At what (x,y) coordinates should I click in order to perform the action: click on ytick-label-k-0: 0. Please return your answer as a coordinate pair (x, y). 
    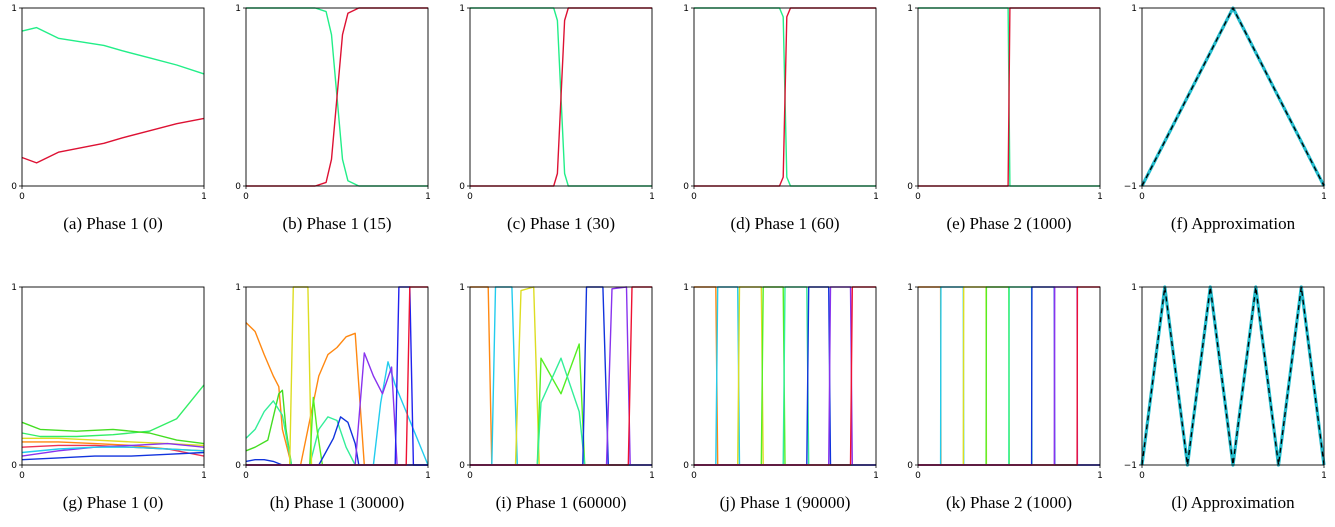
    Looking at the image, I should click on (910, 466).